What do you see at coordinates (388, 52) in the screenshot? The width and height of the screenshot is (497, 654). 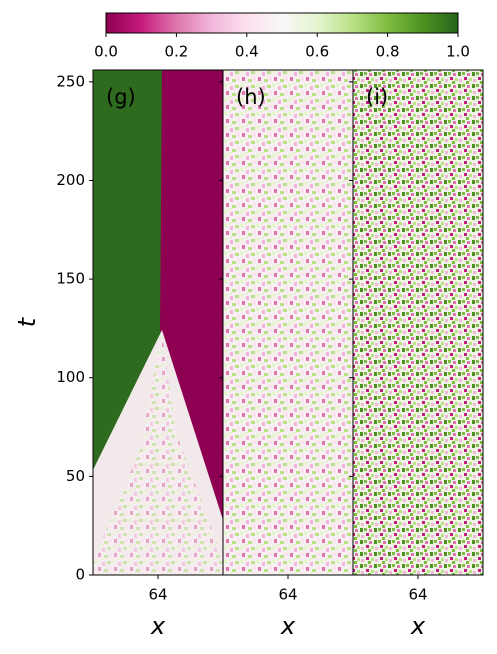 I see `colorbar-tick-label: 0.8` at bounding box center [388, 52].